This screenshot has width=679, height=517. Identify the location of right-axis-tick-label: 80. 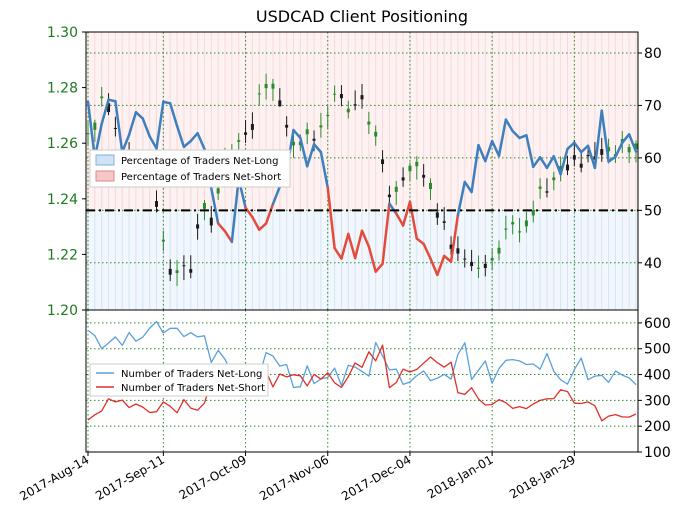
(653, 54).